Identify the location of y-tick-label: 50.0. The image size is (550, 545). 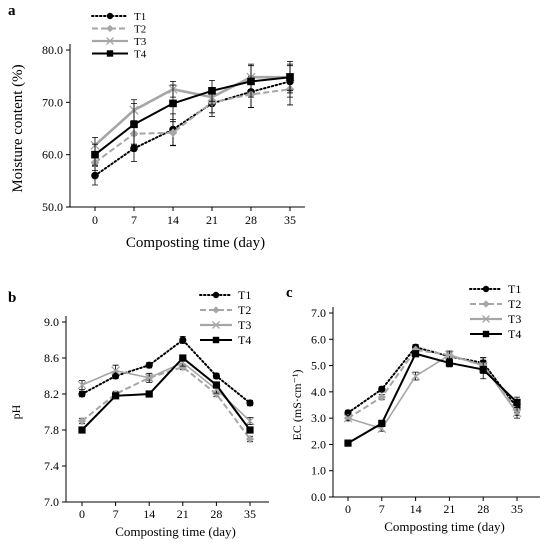
(52, 207).